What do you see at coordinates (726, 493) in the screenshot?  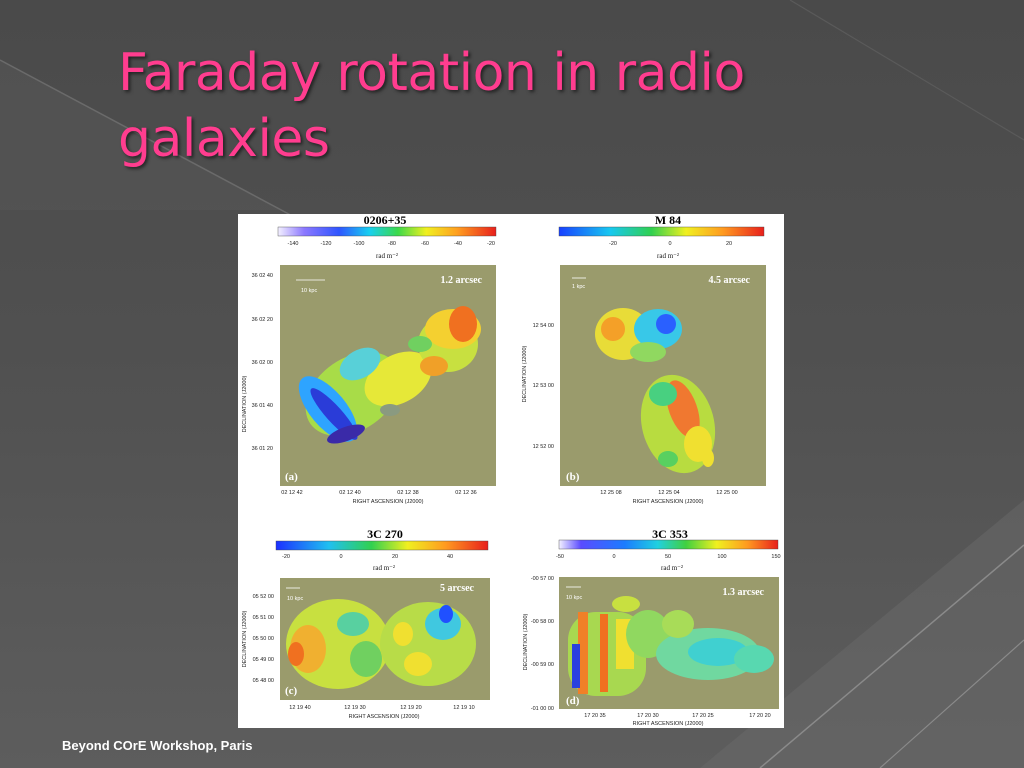 I see `panel-b-ra-tick: 12 25 00` at bounding box center [726, 493].